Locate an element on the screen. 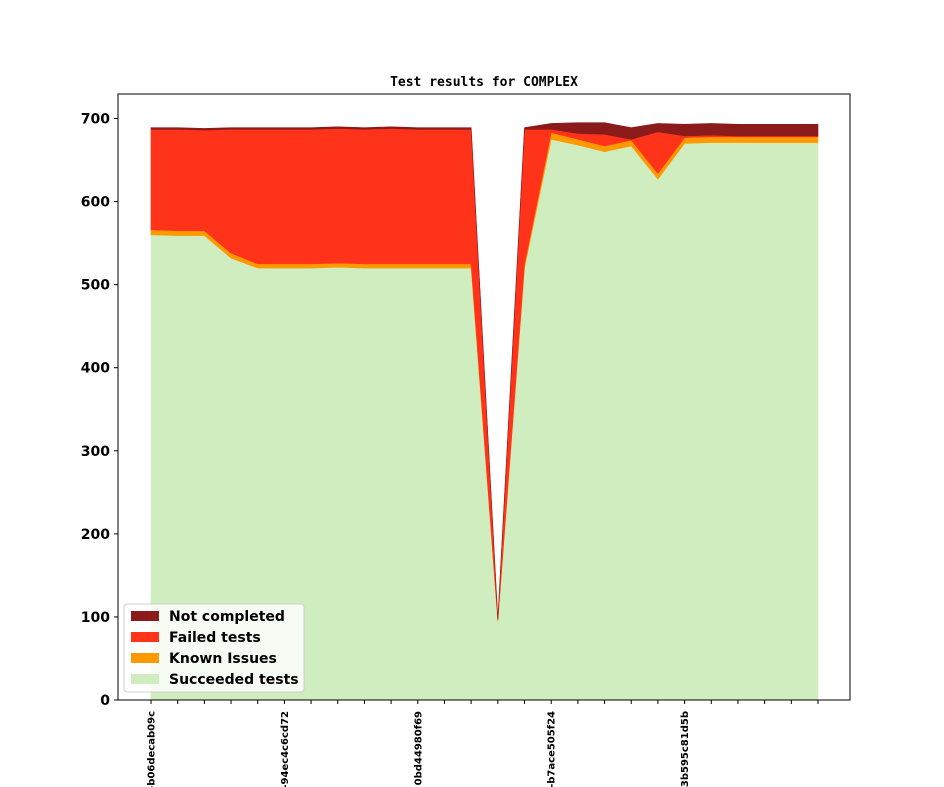 Image resolution: width=944 pixels, height=787 pixels. y-tick-label: 400 is located at coordinates (95, 369).